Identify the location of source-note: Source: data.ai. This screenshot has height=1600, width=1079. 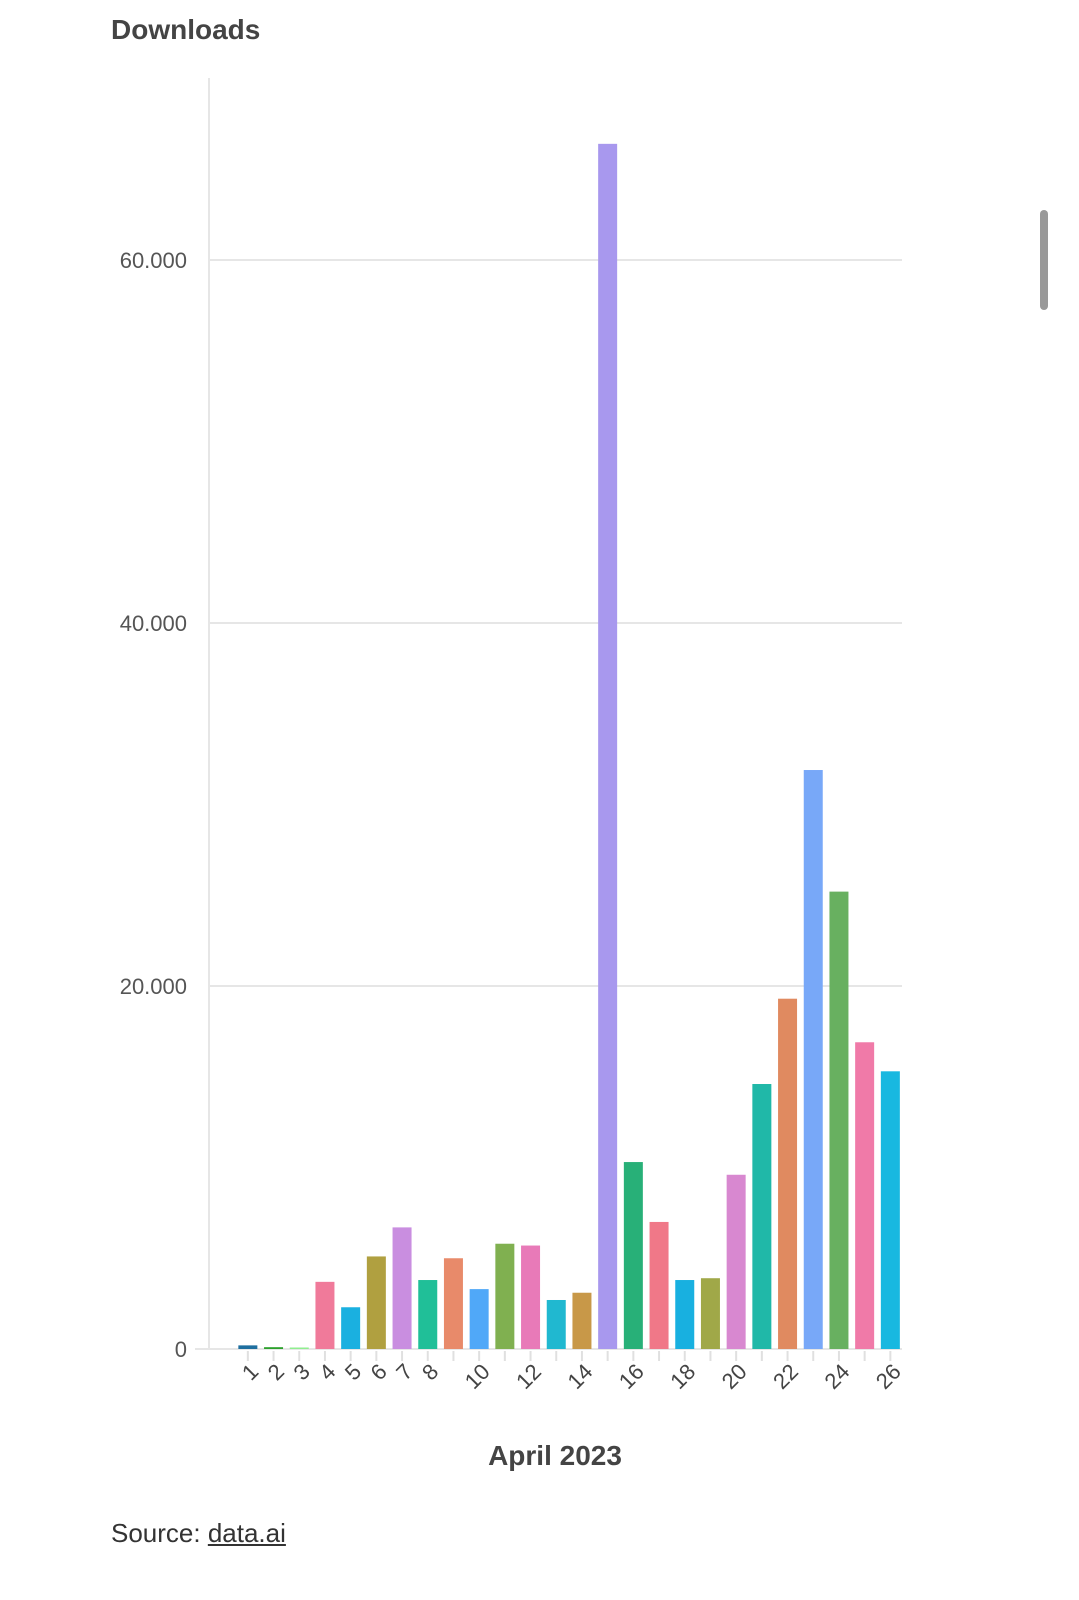
(198, 1533).